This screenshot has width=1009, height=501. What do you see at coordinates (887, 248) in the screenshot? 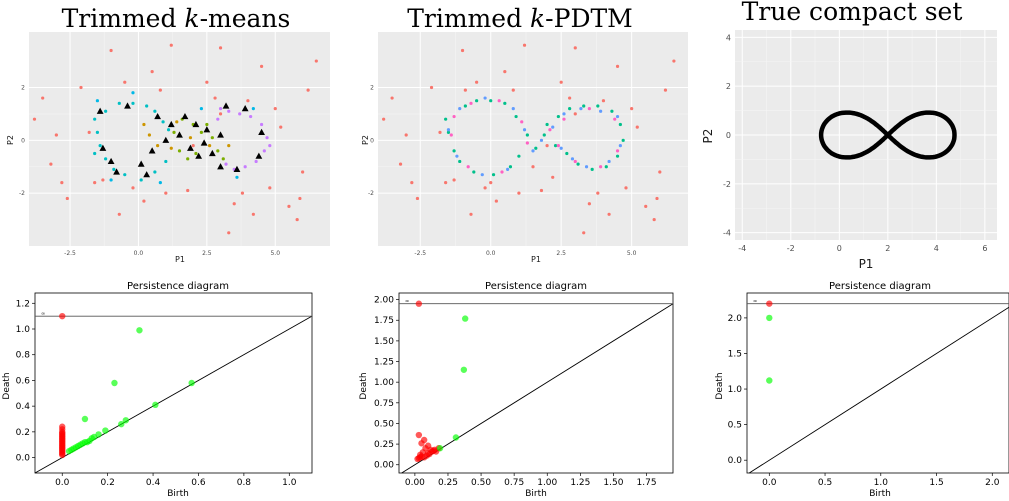
I see `x-tick-label: 2` at bounding box center [887, 248].